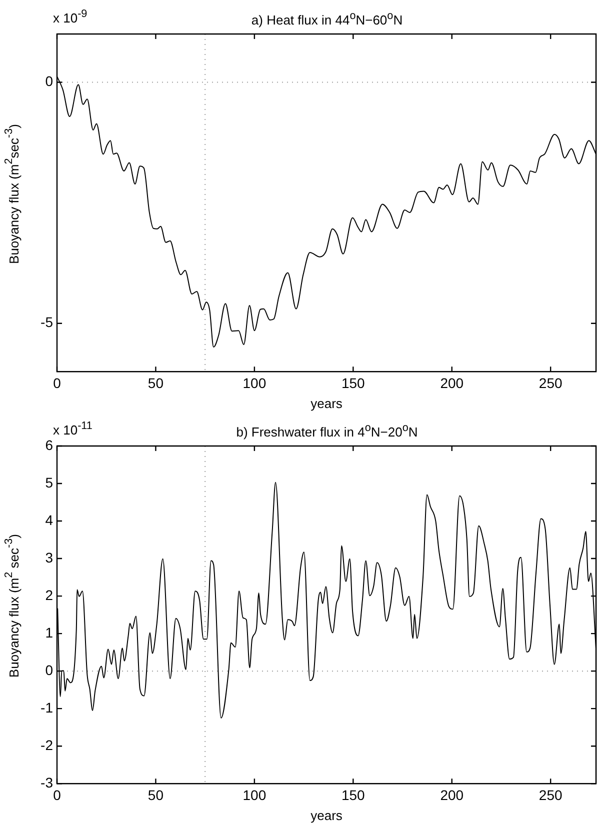 The height and width of the screenshot is (824, 597). I want to click on chart-title: b) Freshwater flux in 4$^{o}$N−20$^{o}$N, so click(327, 431).